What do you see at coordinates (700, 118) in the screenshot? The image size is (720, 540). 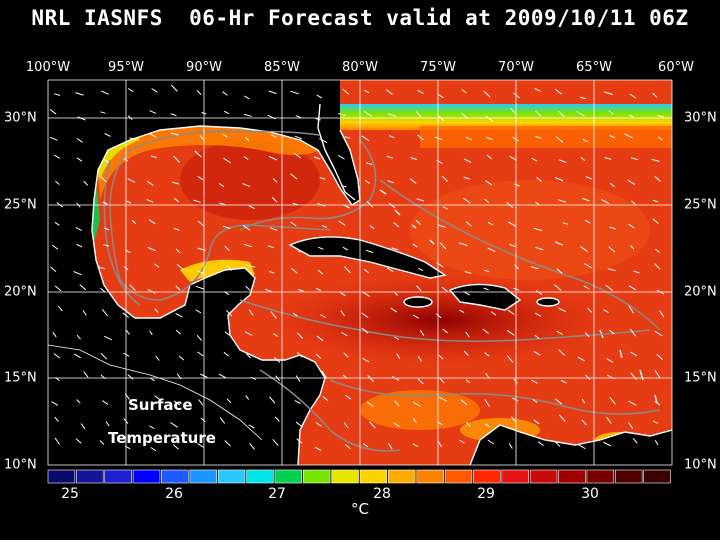 I see `lat-label-30n-right: 30°N` at bounding box center [700, 118].